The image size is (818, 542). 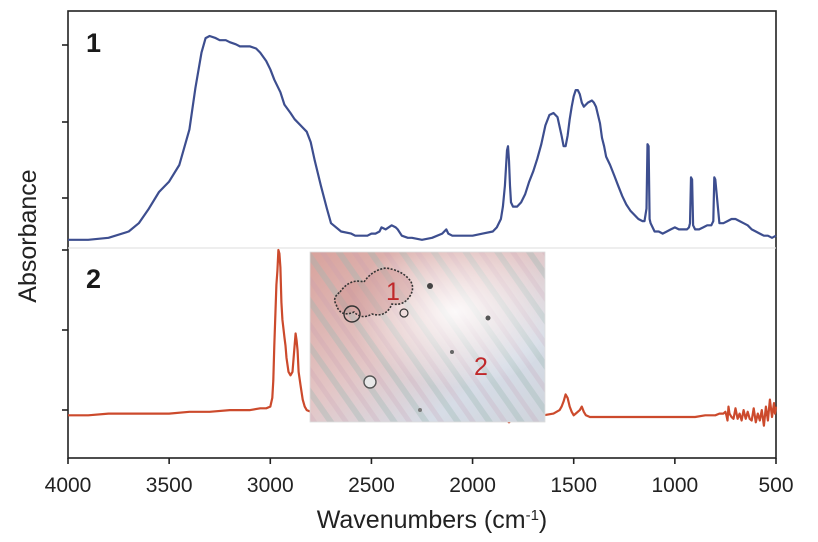 What do you see at coordinates (68, 485) in the screenshot?
I see `x-tick-label: 4000` at bounding box center [68, 485].